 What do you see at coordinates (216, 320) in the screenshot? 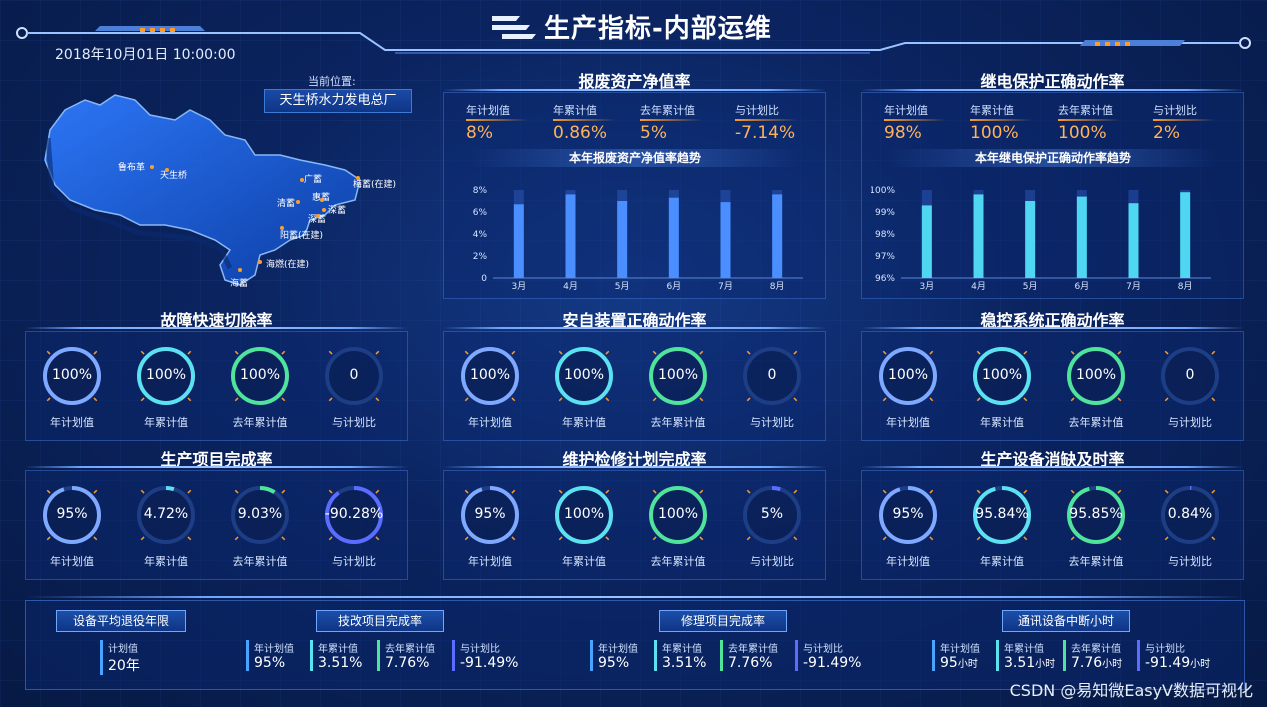
I see `fault-panel-title: 故障快速切除率` at bounding box center [216, 320].